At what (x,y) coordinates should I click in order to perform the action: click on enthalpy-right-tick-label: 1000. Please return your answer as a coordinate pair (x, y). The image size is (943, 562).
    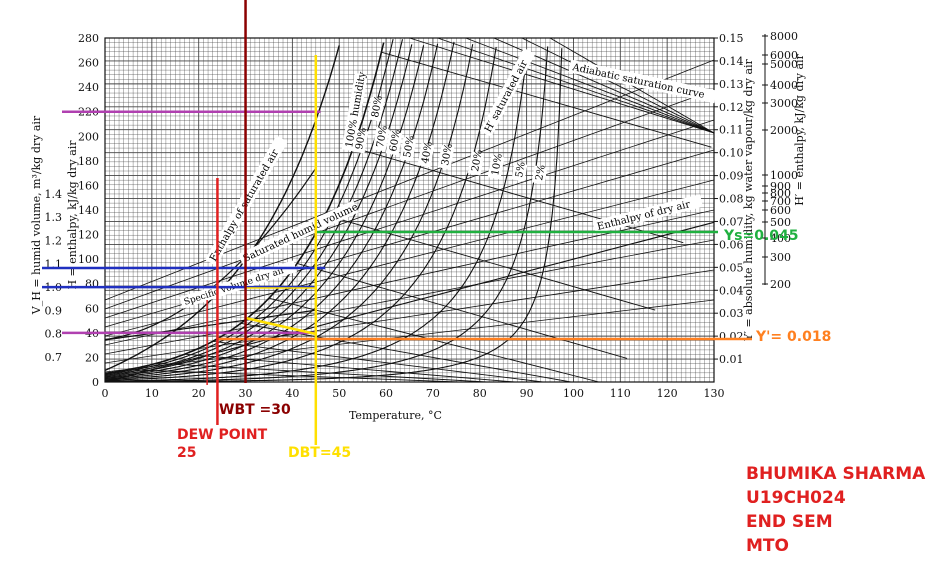
    Looking at the image, I should click on (784, 175).